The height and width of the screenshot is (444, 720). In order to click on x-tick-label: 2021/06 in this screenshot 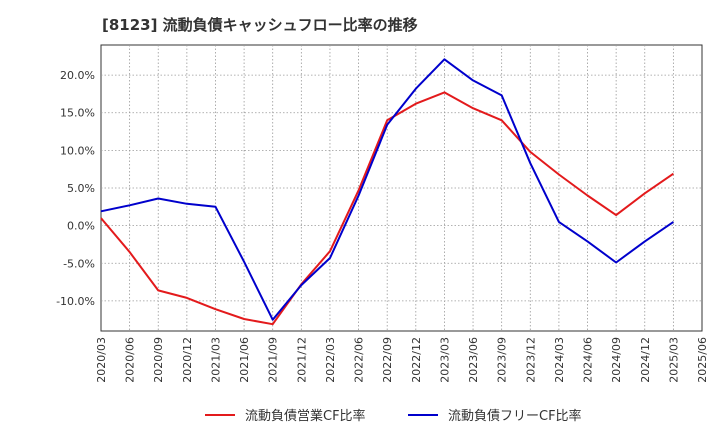, I will do `click(244, 360)`.